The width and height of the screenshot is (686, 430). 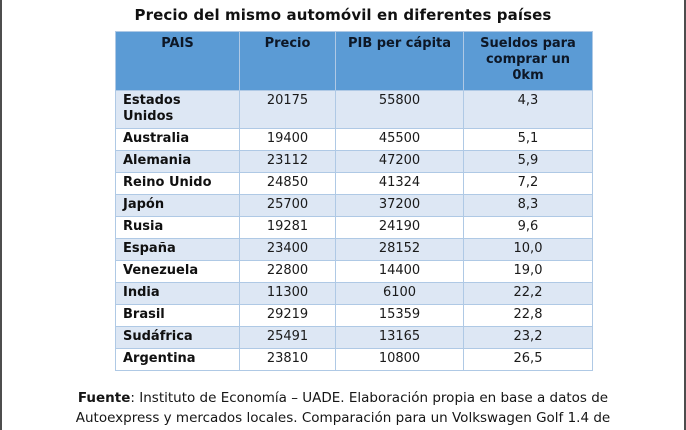 I want to click on cell-precio: 23112, so click(x=287, y=161).